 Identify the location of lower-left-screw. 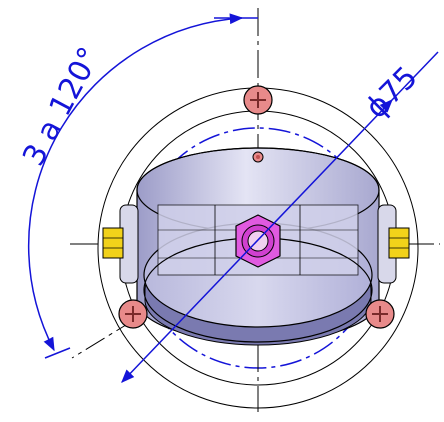
(133, 314).